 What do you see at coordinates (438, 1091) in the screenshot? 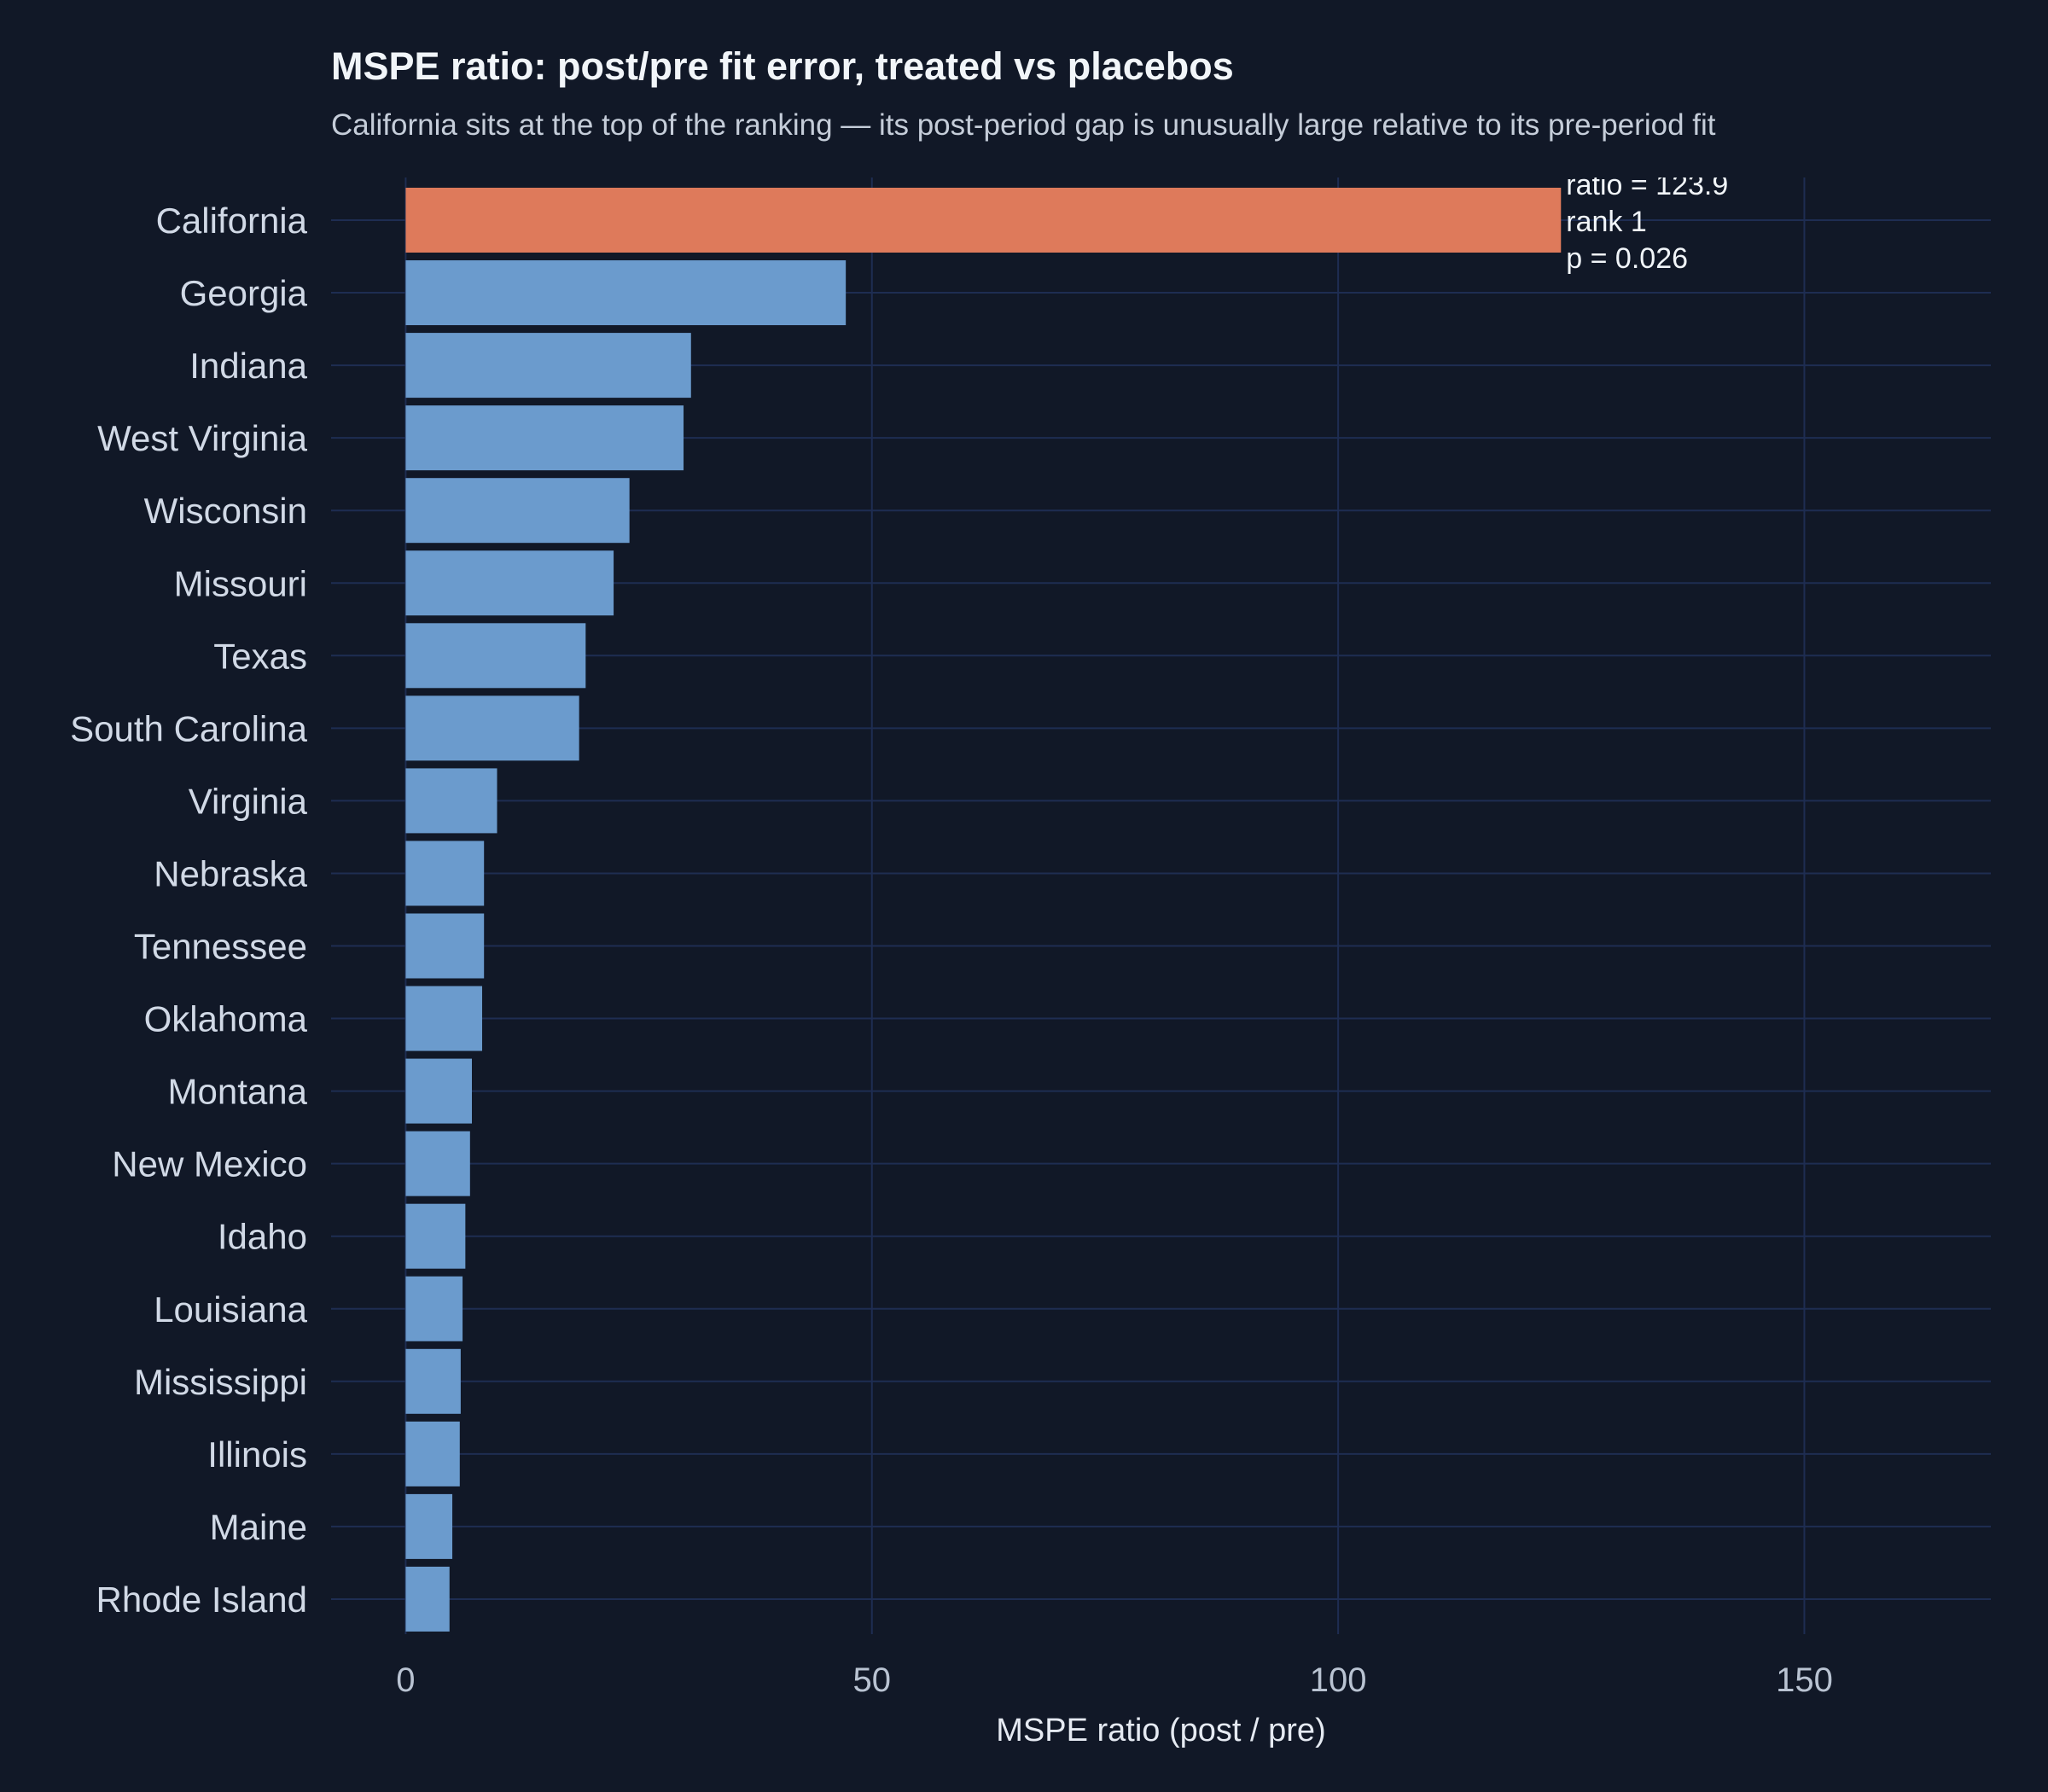
I see `bar-montana` at bounding box center [438, 1091].